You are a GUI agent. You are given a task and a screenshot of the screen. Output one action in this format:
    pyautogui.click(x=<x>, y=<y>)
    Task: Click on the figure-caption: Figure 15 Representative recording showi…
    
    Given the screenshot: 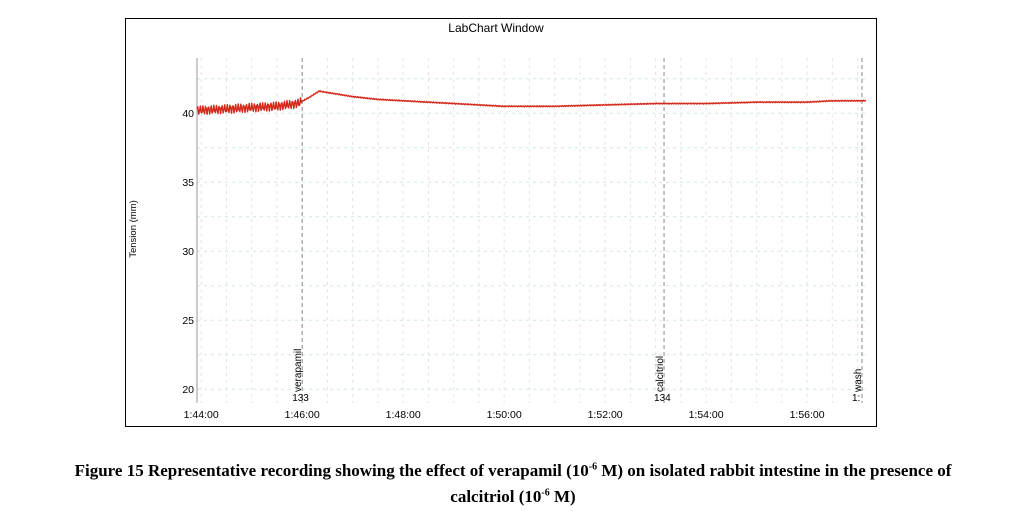 What is the action you would take?
    pyautogui.click(x=513, y=484)
    